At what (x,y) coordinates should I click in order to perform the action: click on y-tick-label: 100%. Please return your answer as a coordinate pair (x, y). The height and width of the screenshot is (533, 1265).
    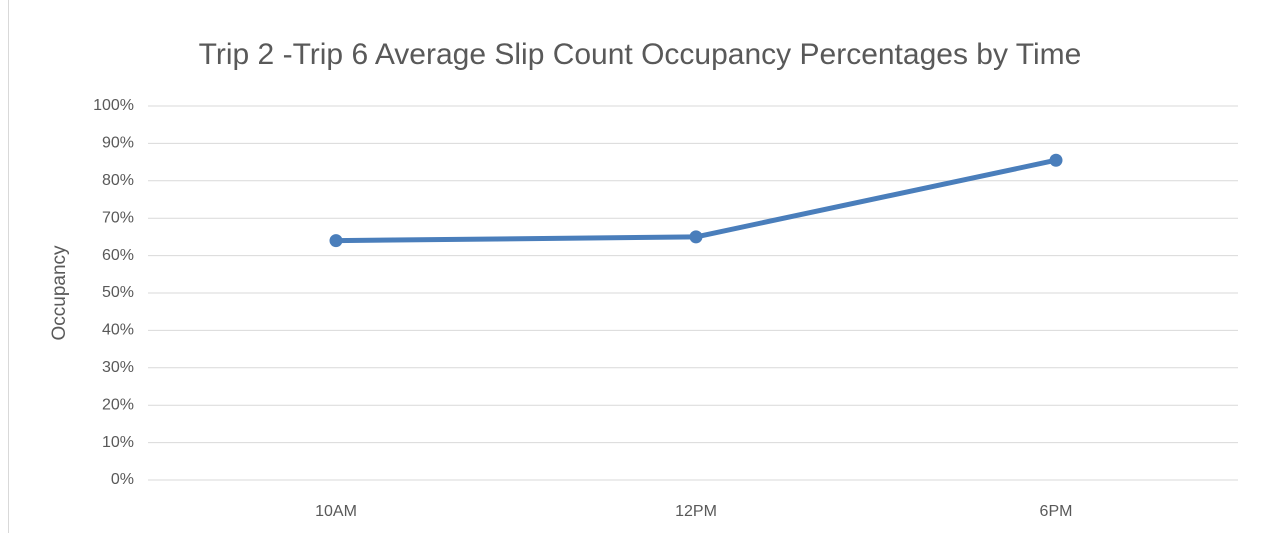
    Looking at the image, I should click on (113, 105).